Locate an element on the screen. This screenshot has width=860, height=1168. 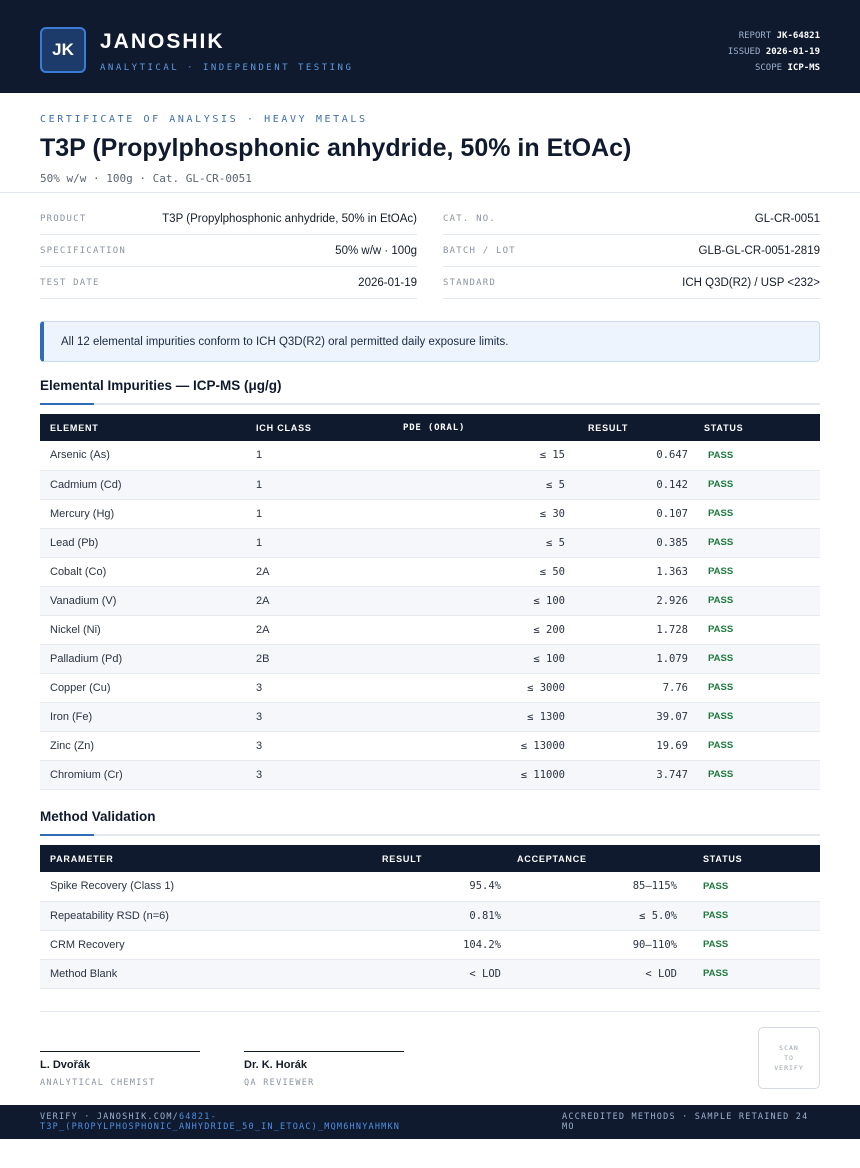
ich-class: 2B is located at coordinates (301, 659).